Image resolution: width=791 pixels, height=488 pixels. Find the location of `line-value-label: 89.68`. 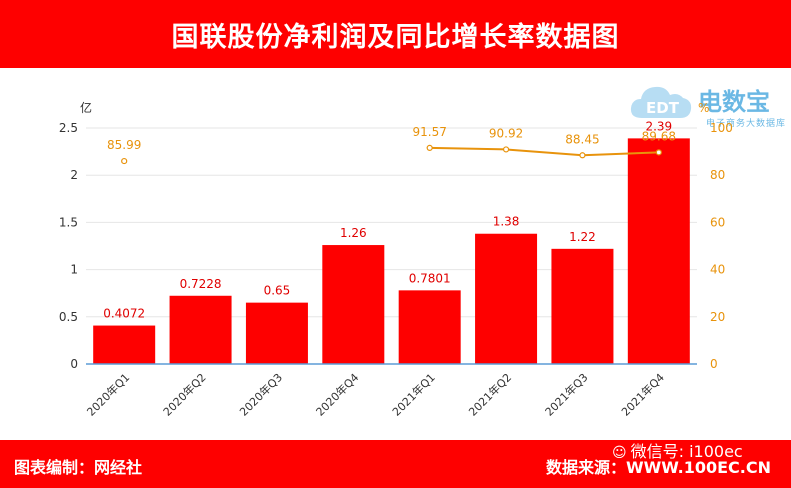

line-value-label: 89.68 is located at coordinates (659, 136).